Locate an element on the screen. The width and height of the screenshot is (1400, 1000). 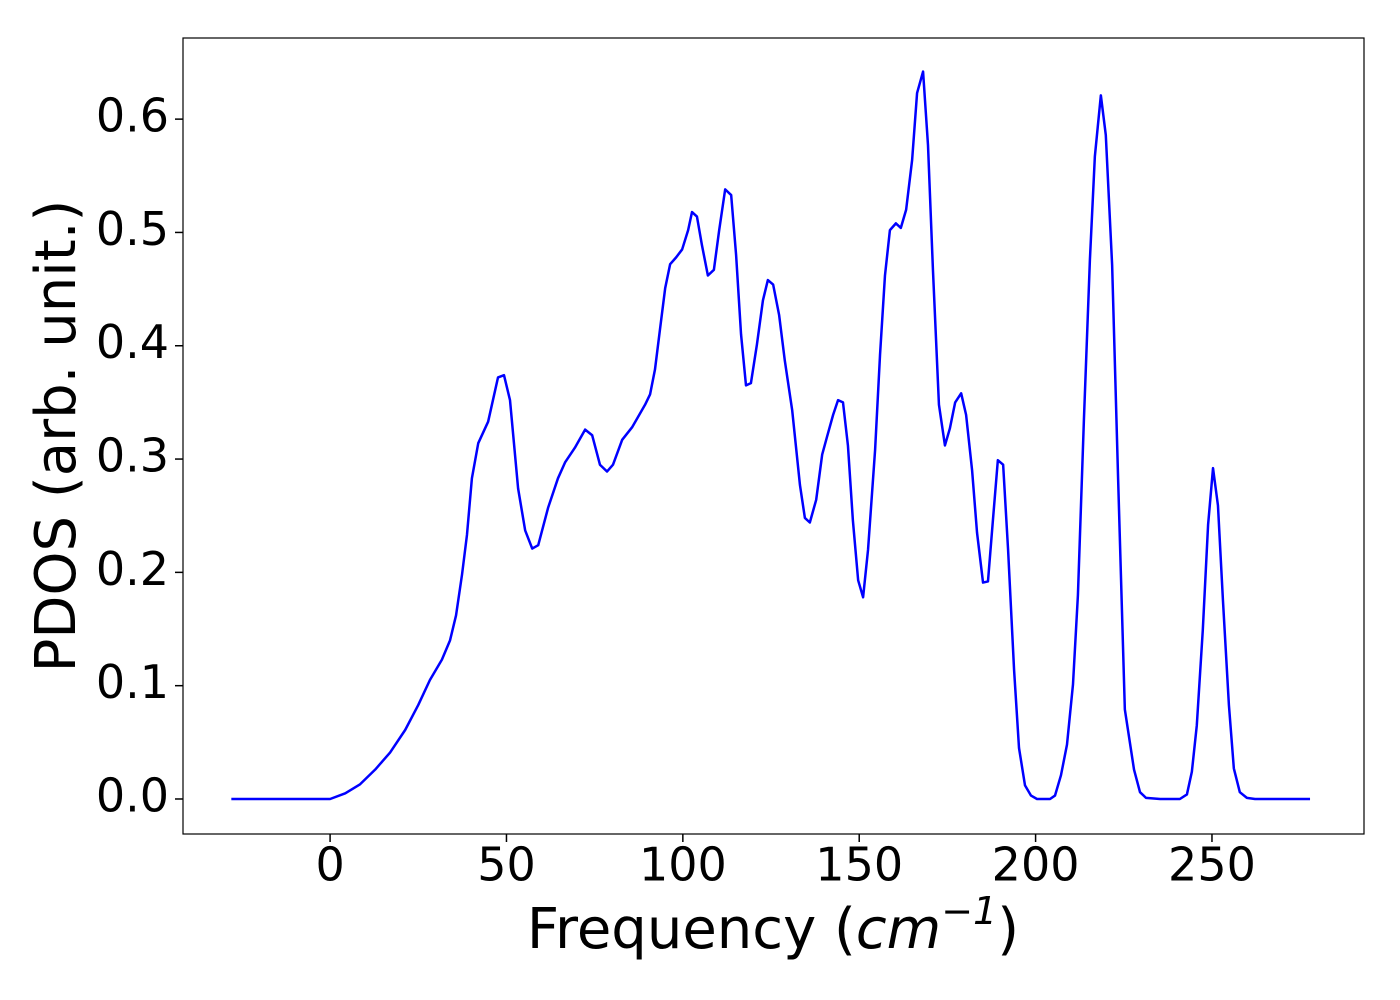
x-tick-label: 0 is located at coordinates (329, 865).